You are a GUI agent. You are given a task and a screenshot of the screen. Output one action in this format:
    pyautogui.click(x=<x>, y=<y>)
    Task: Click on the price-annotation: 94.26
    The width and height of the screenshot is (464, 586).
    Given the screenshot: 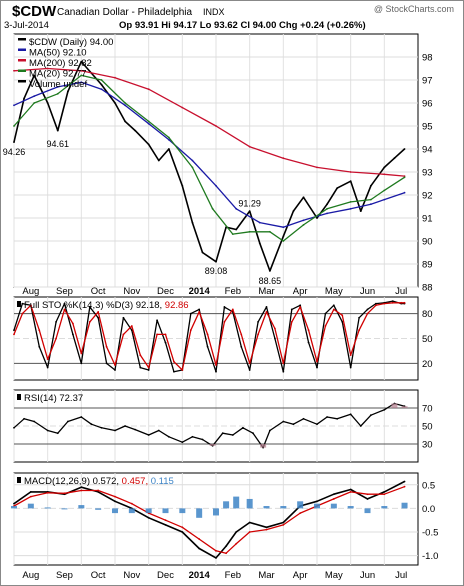 What is the action you would take?
    pyautogui.click(x=14, y=152)
    